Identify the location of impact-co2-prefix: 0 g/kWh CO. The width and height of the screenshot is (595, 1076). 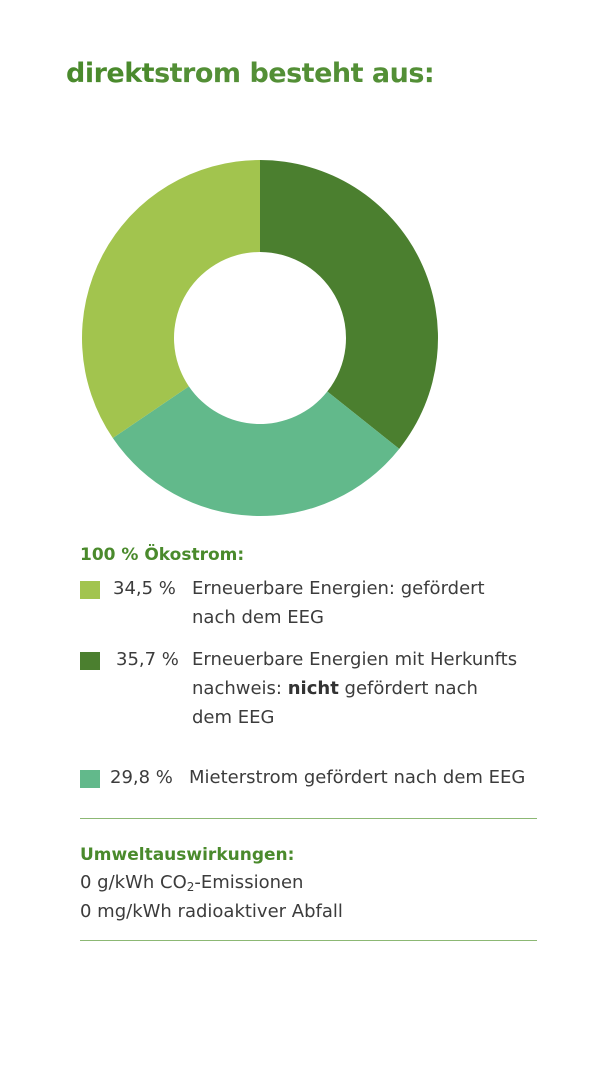
(133, 882).